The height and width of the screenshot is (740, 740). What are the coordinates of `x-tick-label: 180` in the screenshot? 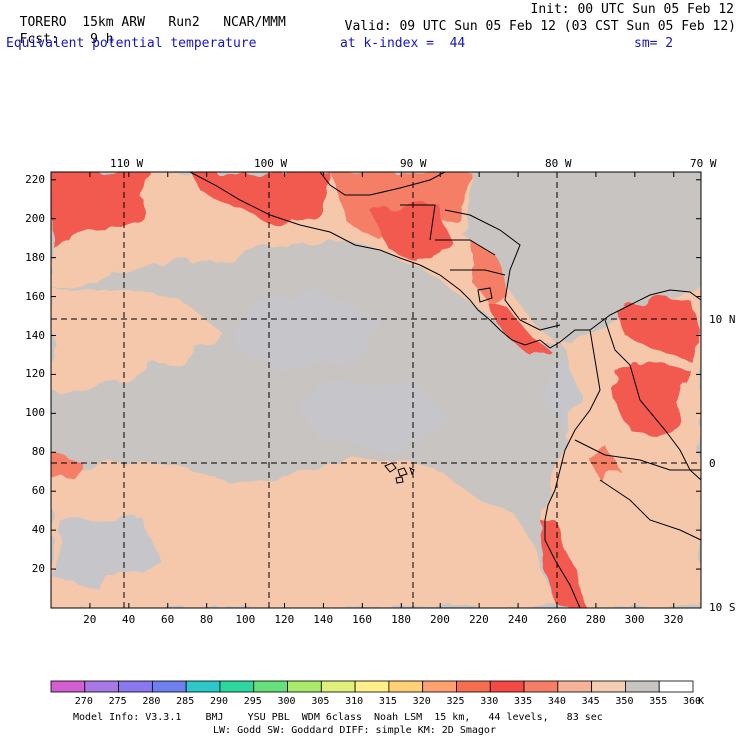 It's located at (401, 619).